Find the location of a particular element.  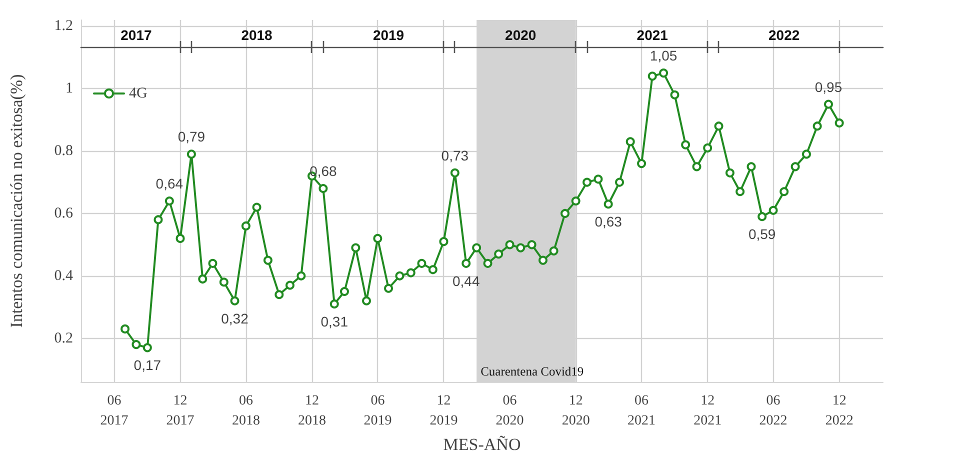

x-axis-title: MES-AÑO is located at coordinates (482, 444).